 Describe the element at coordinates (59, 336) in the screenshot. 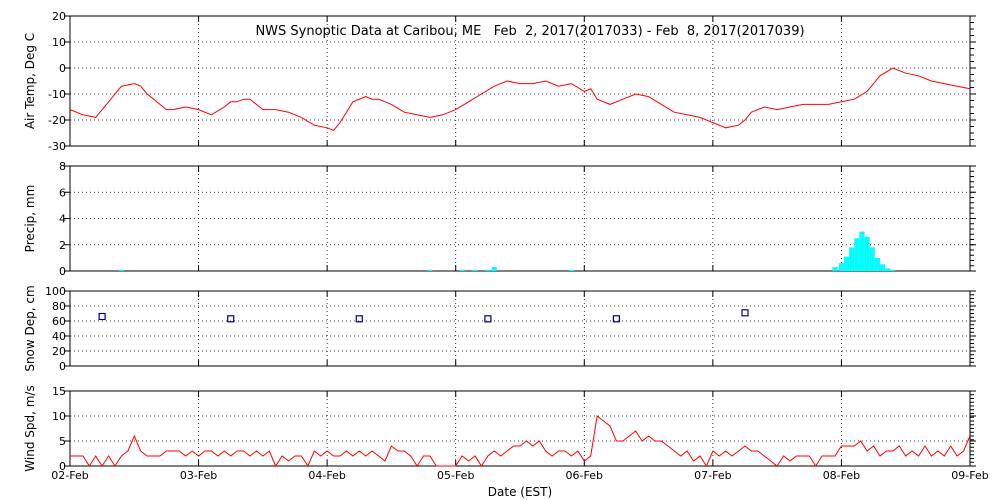

I see `y-tick-label: 40` at that location.